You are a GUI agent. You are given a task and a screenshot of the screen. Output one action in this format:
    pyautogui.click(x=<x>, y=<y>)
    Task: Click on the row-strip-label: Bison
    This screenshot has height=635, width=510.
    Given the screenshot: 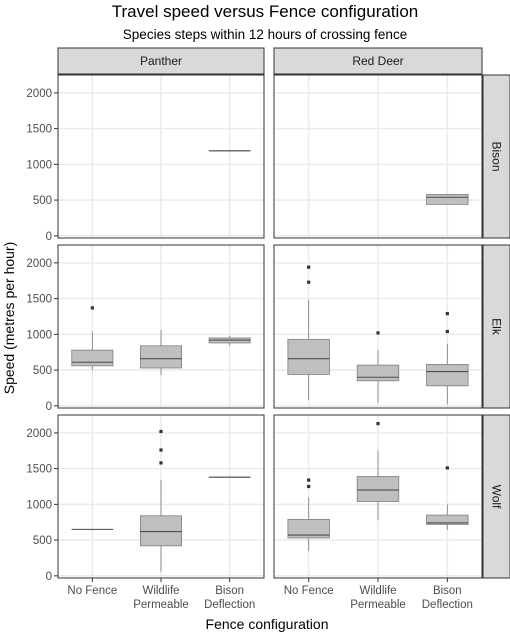 What is the action you would take?
    pyautogui.click(x=497, y=156)
    